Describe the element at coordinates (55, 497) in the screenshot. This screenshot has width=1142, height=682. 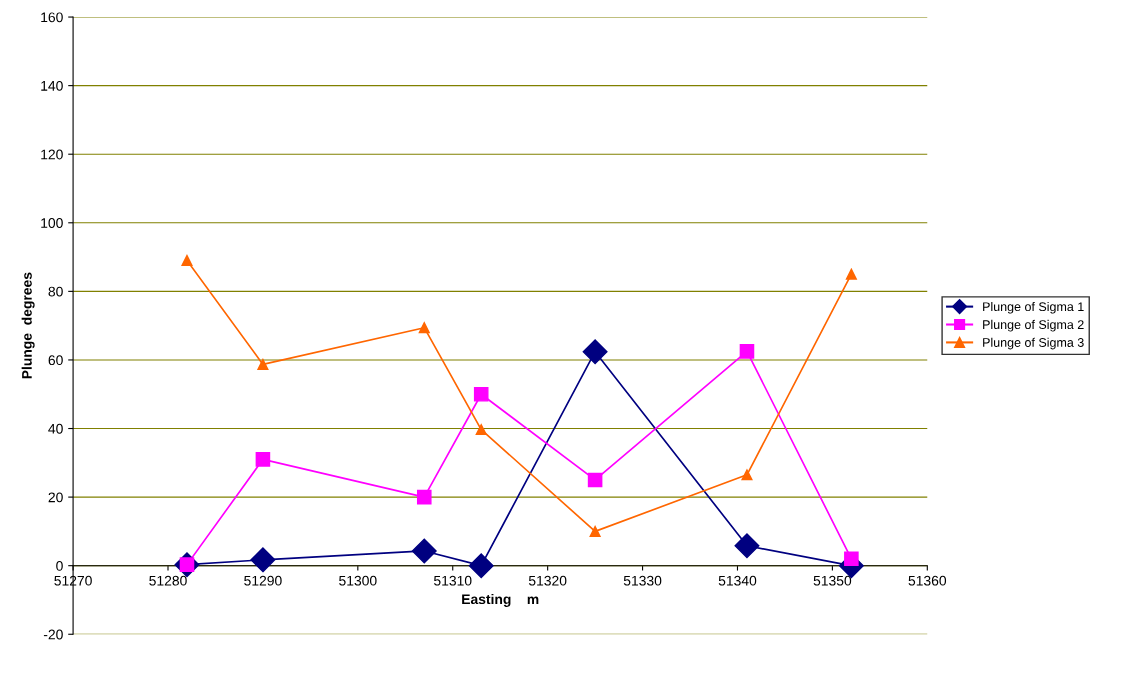
I see `y-tick-label: 20` at that location.